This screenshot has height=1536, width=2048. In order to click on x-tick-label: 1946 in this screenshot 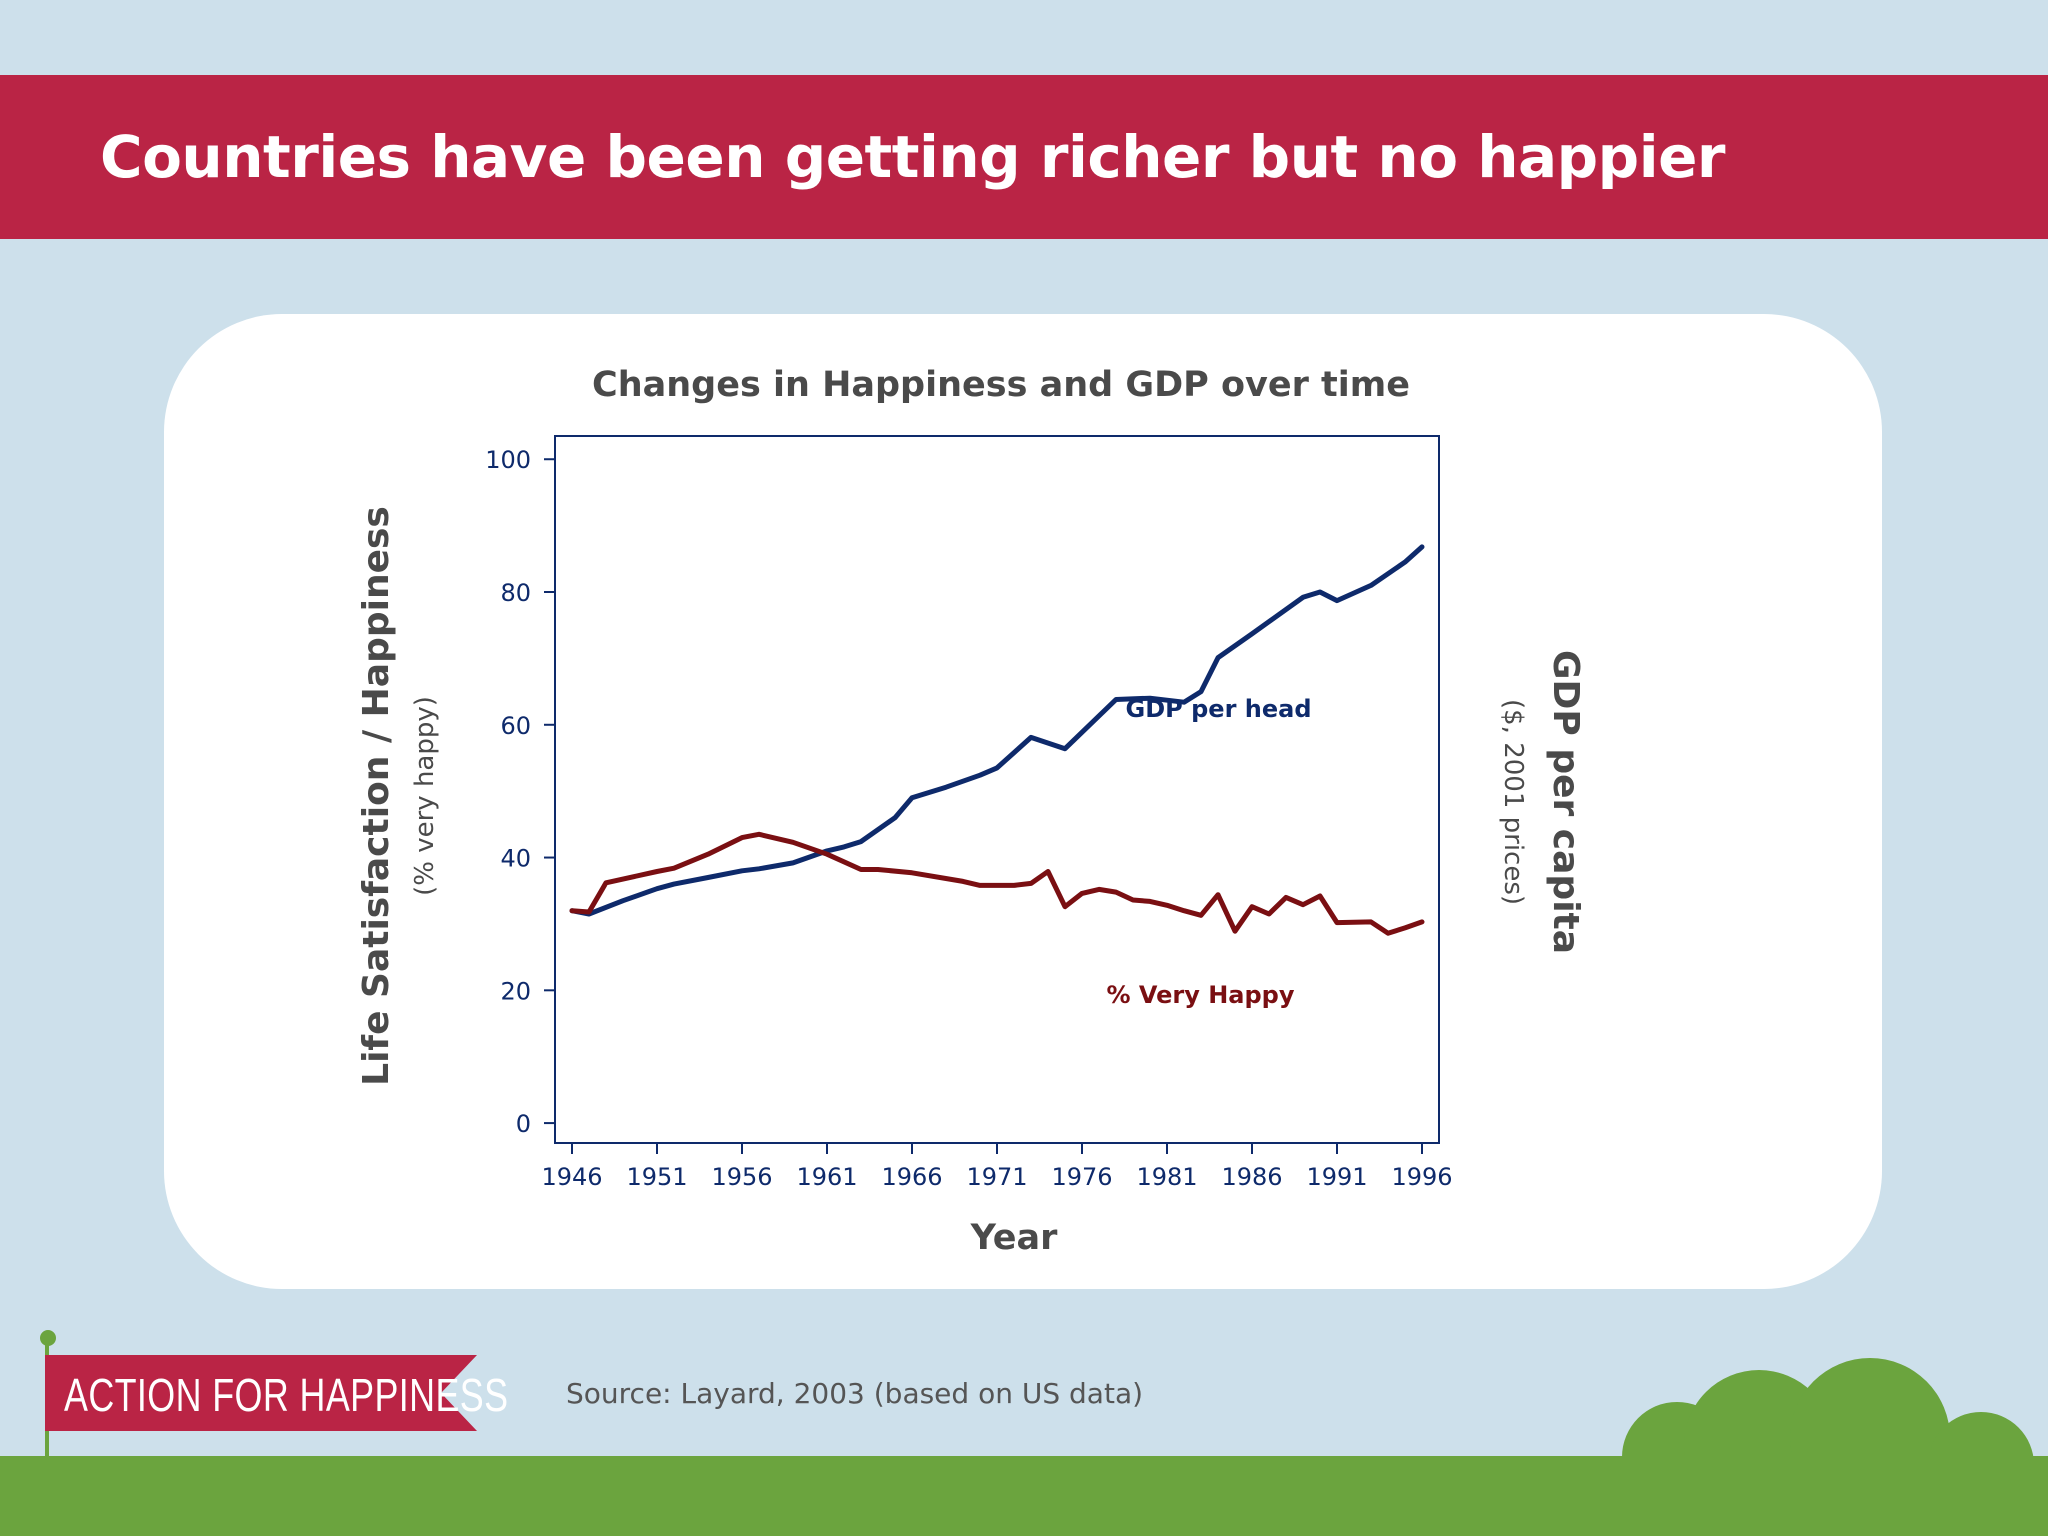, I will do `click(571, 1177)`.